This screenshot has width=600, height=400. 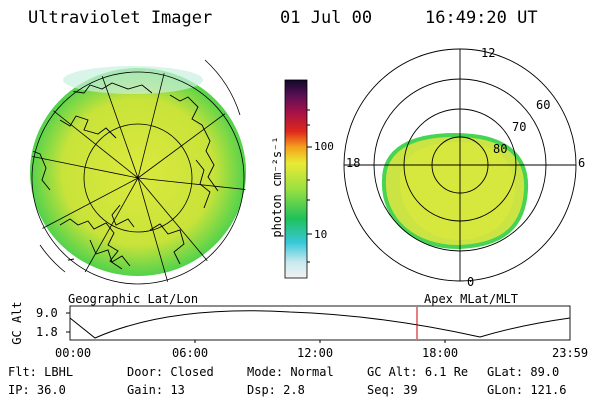 I want to click on mlt-label-0: 0, so click(x=471, y=282).